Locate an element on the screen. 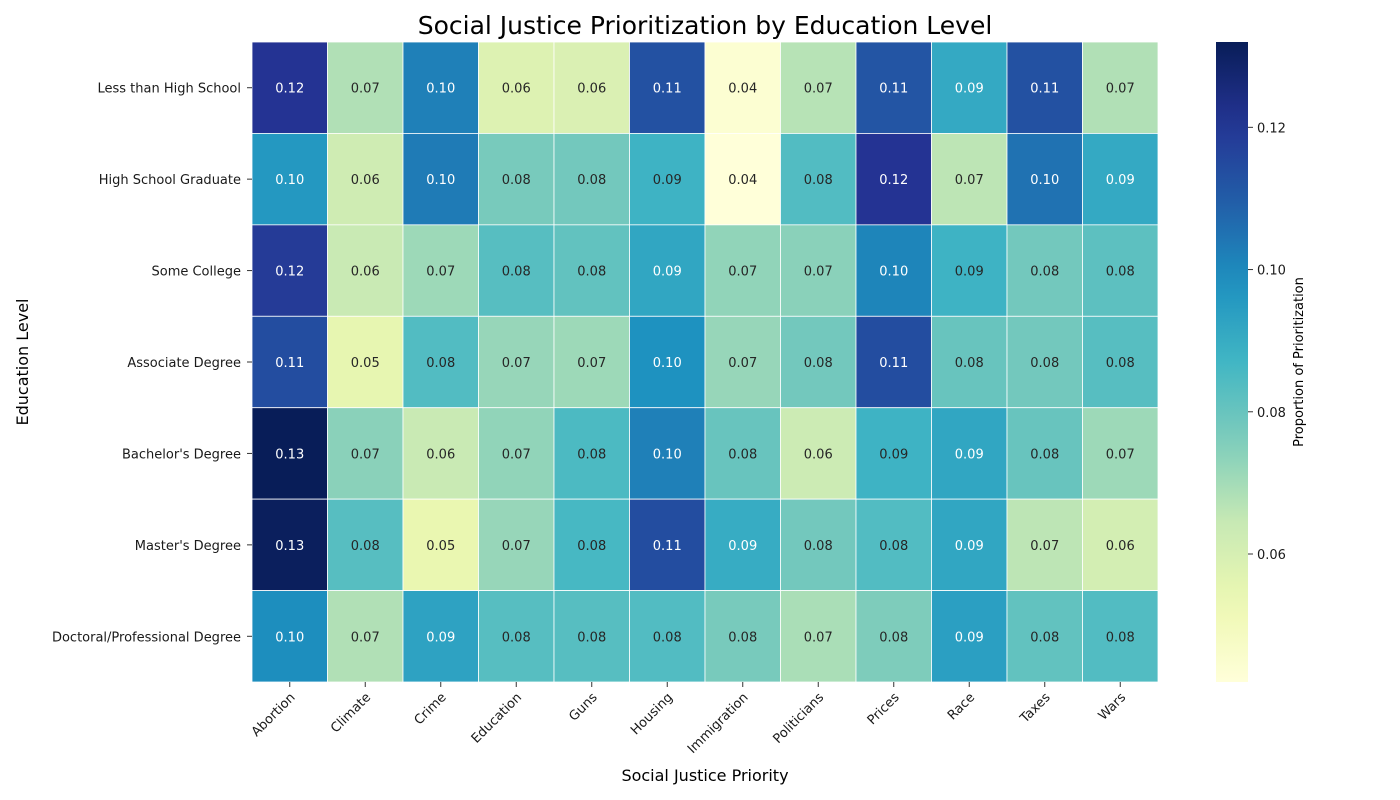 This screenshot has height=800, width=1400. colorbar-gradient is located at coordinates (1232, 362).